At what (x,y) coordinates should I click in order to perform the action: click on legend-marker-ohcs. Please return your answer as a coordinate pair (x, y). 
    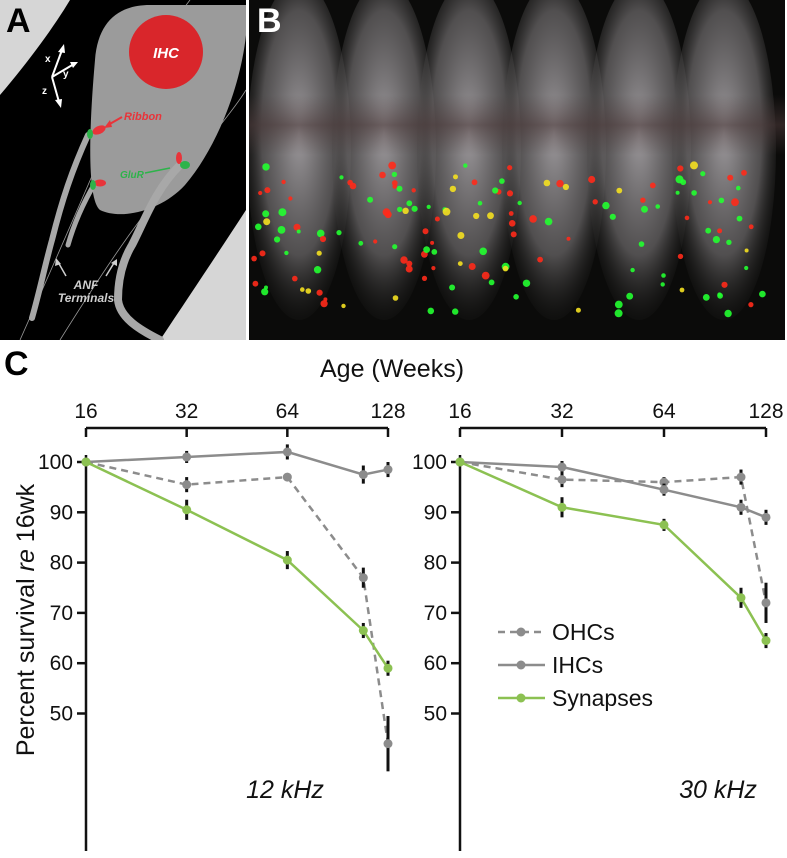
    Looking at the image, I should click on (521, 632).